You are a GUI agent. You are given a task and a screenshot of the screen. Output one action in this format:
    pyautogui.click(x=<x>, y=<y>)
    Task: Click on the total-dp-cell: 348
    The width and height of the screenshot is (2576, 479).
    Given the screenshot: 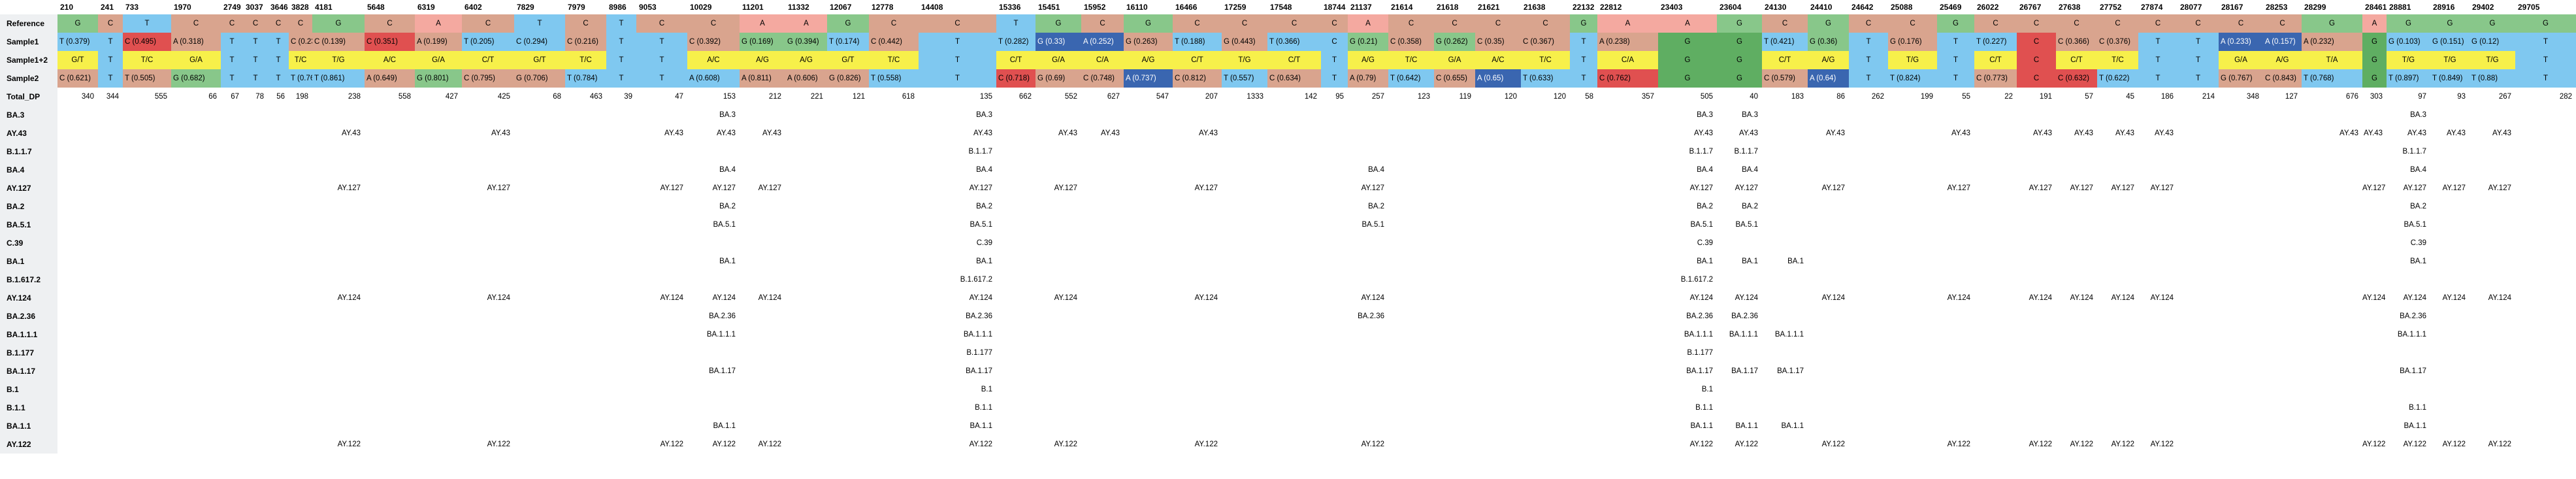 What is the action you would take?
    pyautogui.click(x=2252, y=97)
    